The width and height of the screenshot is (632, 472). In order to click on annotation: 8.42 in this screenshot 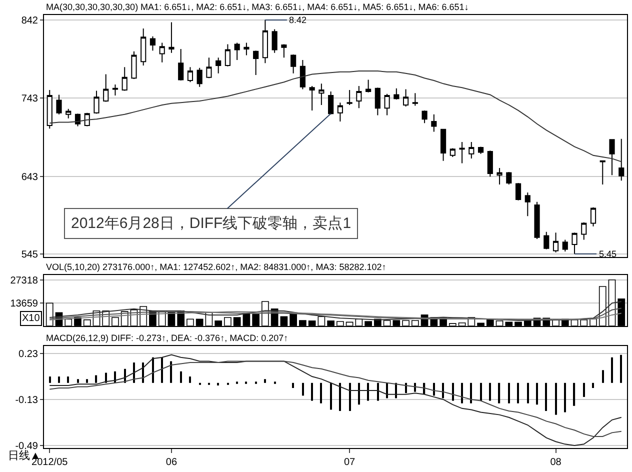, I will do `click(298, 20)`.